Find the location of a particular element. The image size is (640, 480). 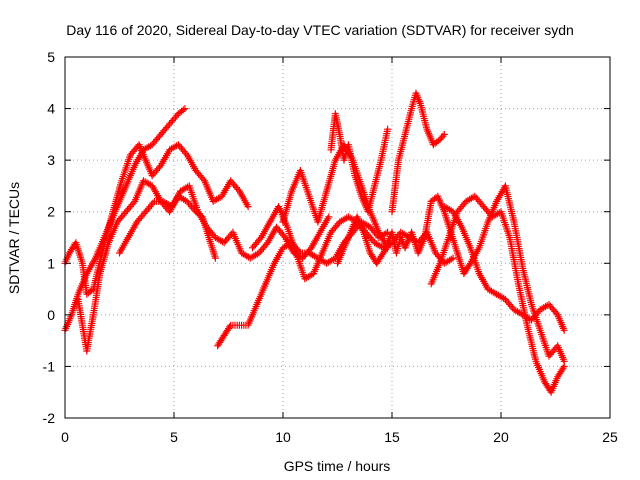

y-tick-label: -2 is located at coordinates (49, 418).